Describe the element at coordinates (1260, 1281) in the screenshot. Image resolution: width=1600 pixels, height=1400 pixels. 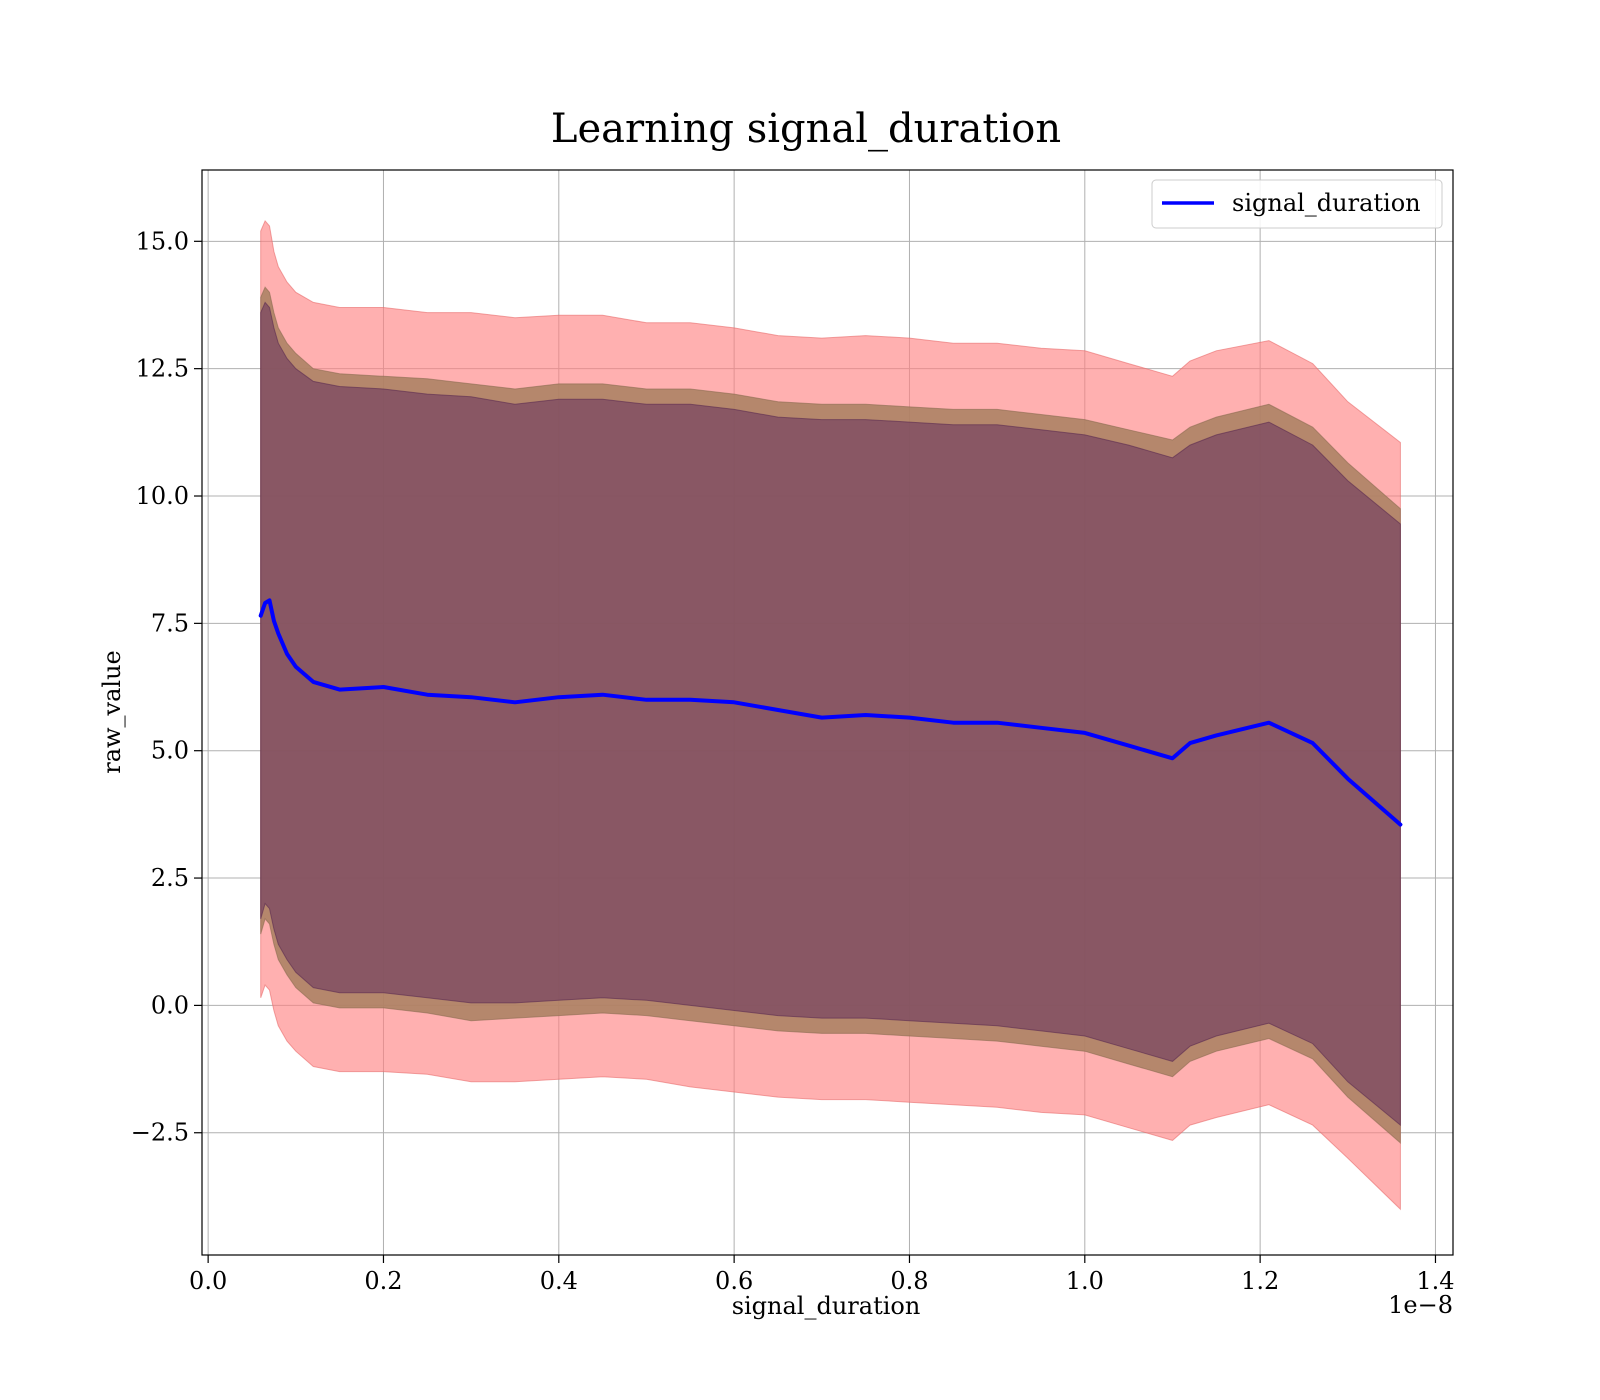
I see `x-tick-label: 1.2` at that location.